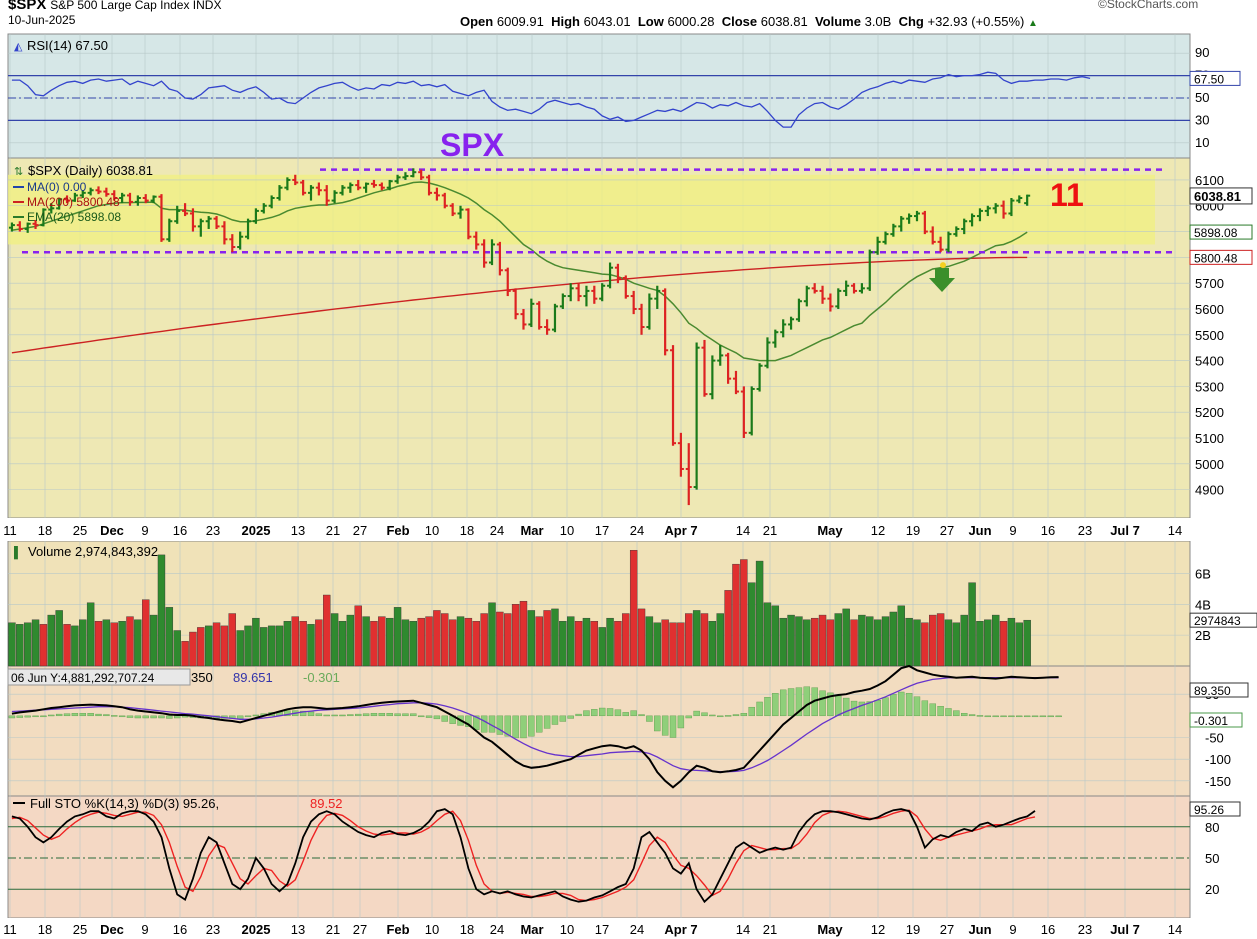 The image size is (1257, 939). Describe the element at coordinates (253, 677) in the screenshot. I see `oscillator-label-value2: 89.651` at that location.